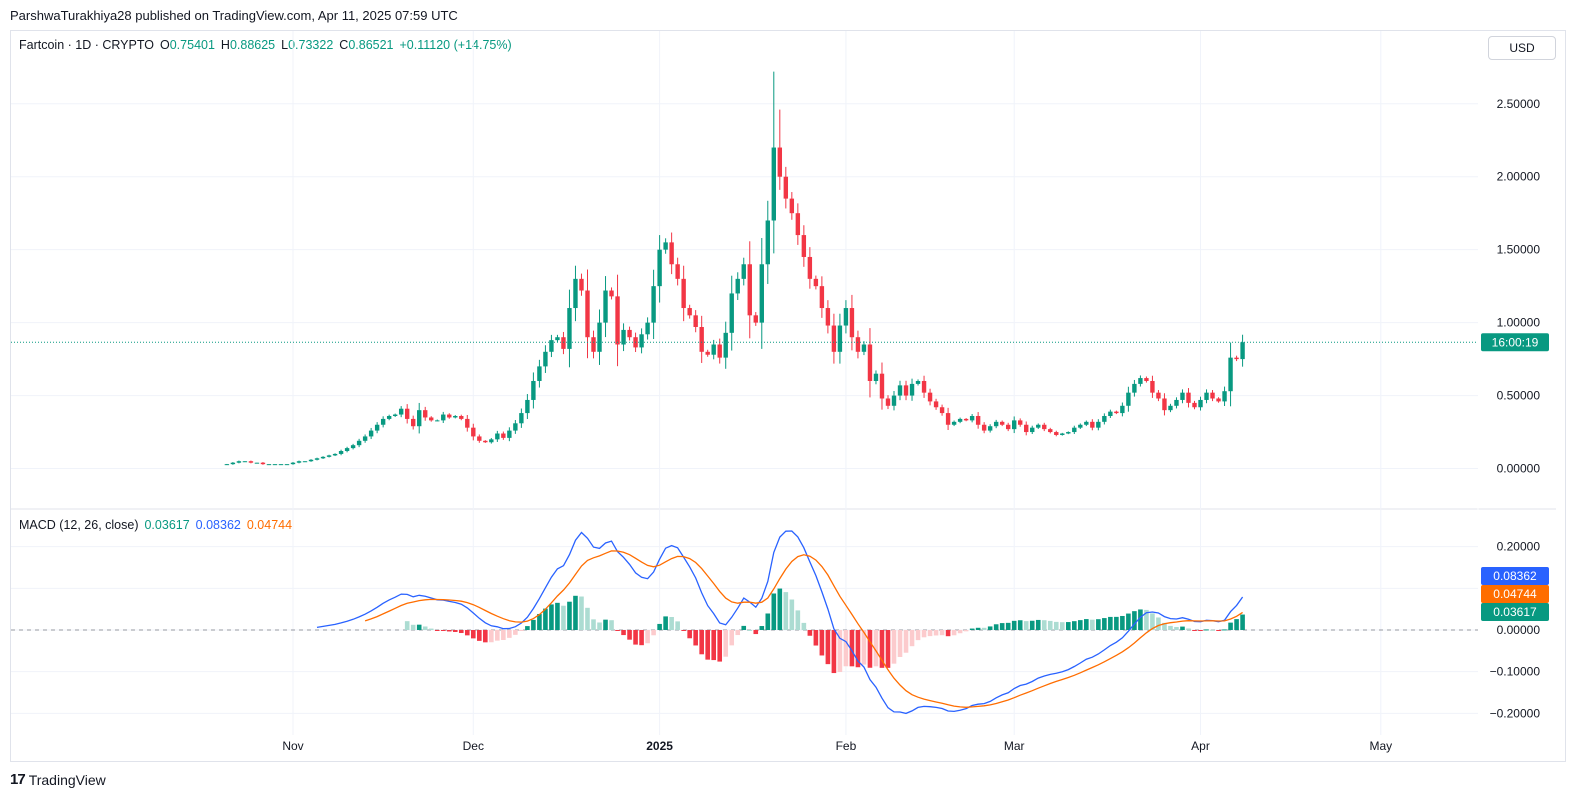  What do you see at coordinates (1519, 469) in the screenshot?
I see `price-tick-label: 0.00000` at bounding box center [1519, 469].